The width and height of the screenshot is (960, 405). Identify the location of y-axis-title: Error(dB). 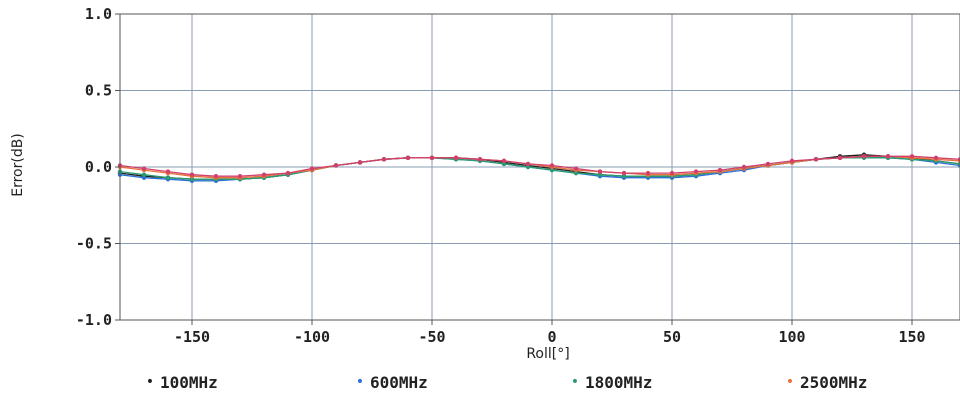
(18, 165).